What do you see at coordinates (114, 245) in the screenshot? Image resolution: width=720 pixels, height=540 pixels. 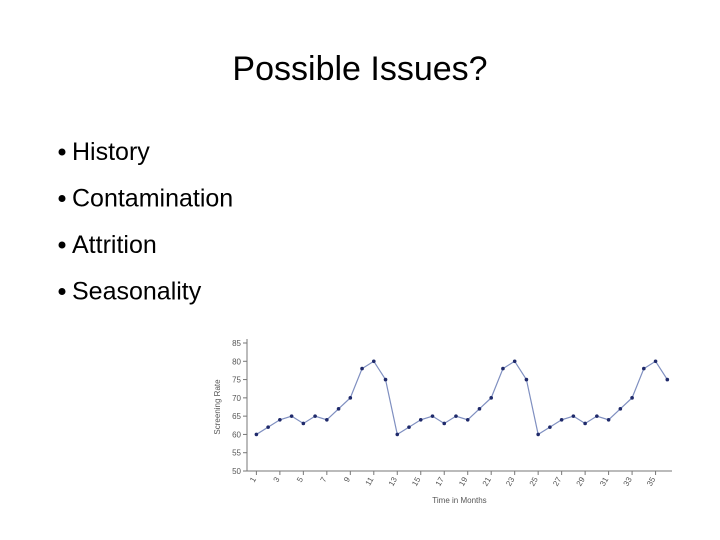 I see `bullet-text: Attrition` at bounding box center [114, 245].